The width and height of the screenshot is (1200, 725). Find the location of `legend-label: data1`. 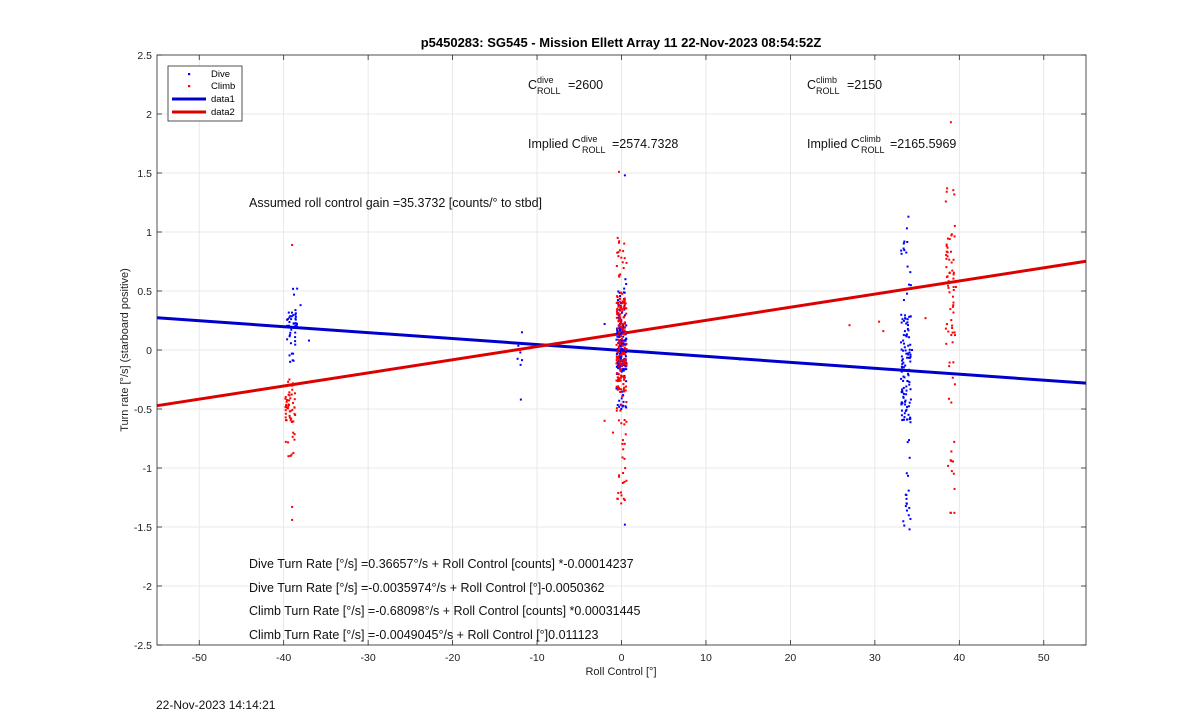

legend-label: data1 is located at coordinates (223, 99).